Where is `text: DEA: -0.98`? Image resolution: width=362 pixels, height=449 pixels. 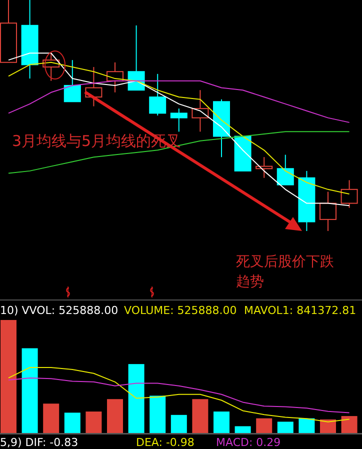 text: DEA: -0.98 is located at coordinates (165, 442).